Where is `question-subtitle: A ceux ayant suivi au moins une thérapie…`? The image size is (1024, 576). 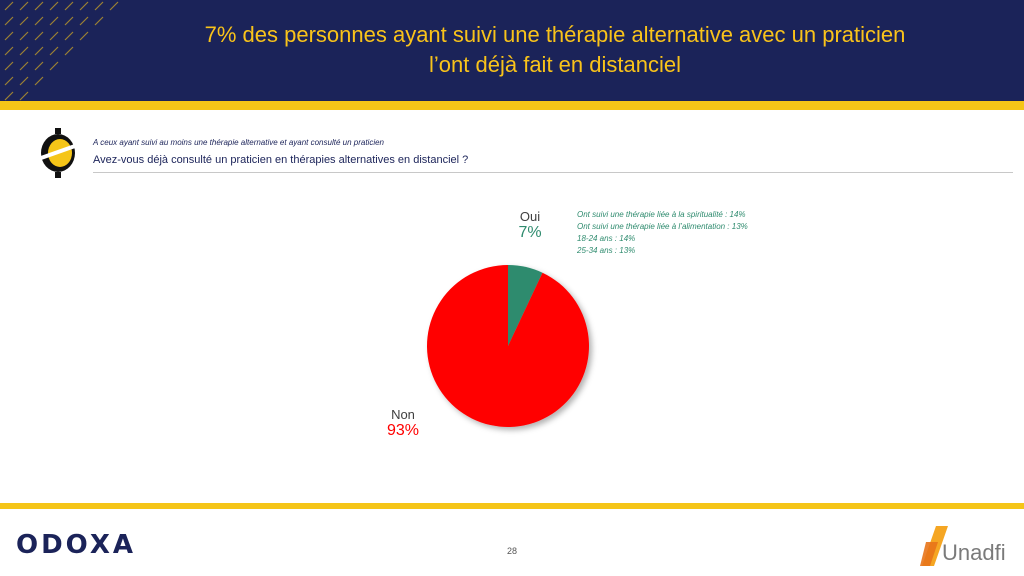
question-subtitle: A ceux ayant suivi au moins une thérapie… is located at coordinates (238, 142).